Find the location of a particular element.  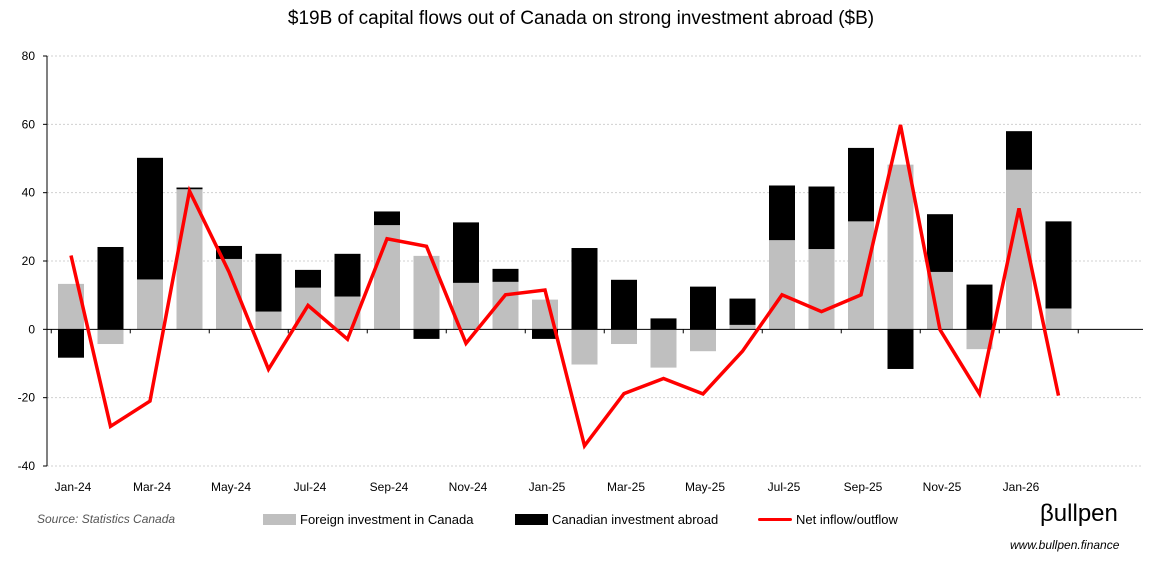

x-tick-label: Jan-24 is located at coordinates (73, 487).